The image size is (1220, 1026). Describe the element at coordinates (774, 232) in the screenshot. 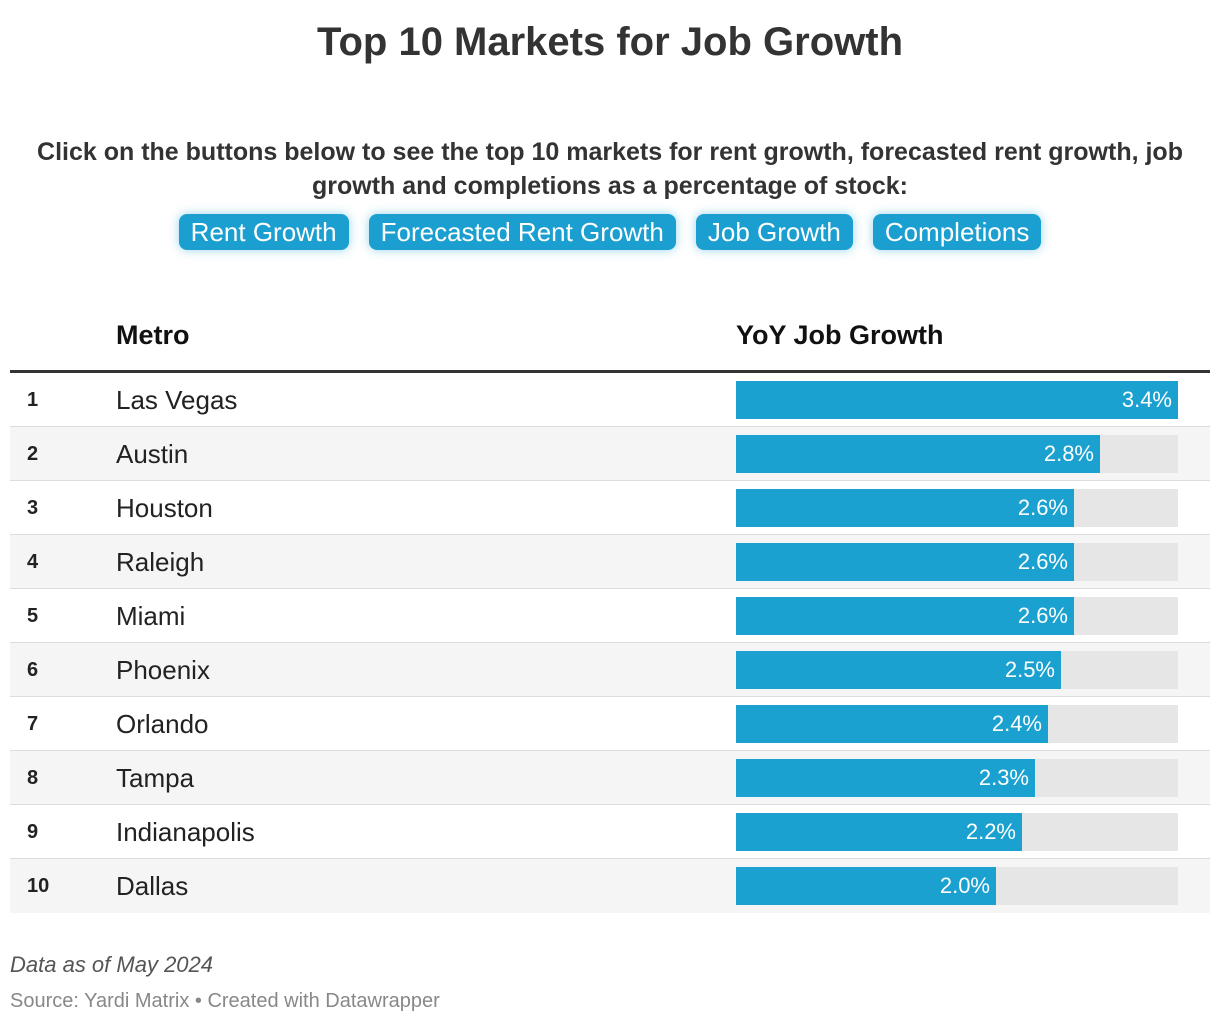

I see `job-growth-button: Job Growth` at that location.